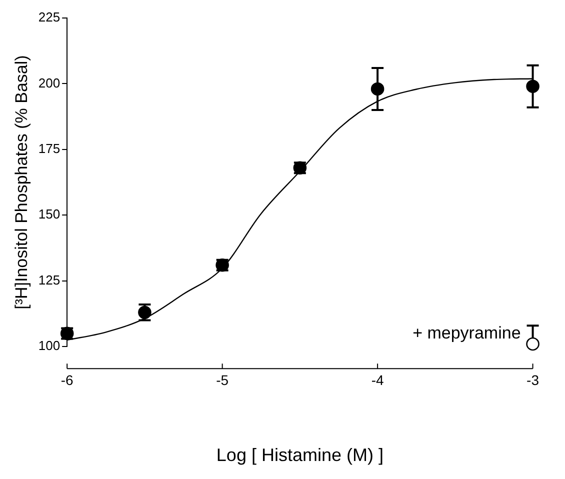 The width and height of the screenshot is (565, 479). Describe the element at coordinates (300, 455) in the screenshot. I see `x-axis-title: Log [ Histamine (M) ]` at that location.